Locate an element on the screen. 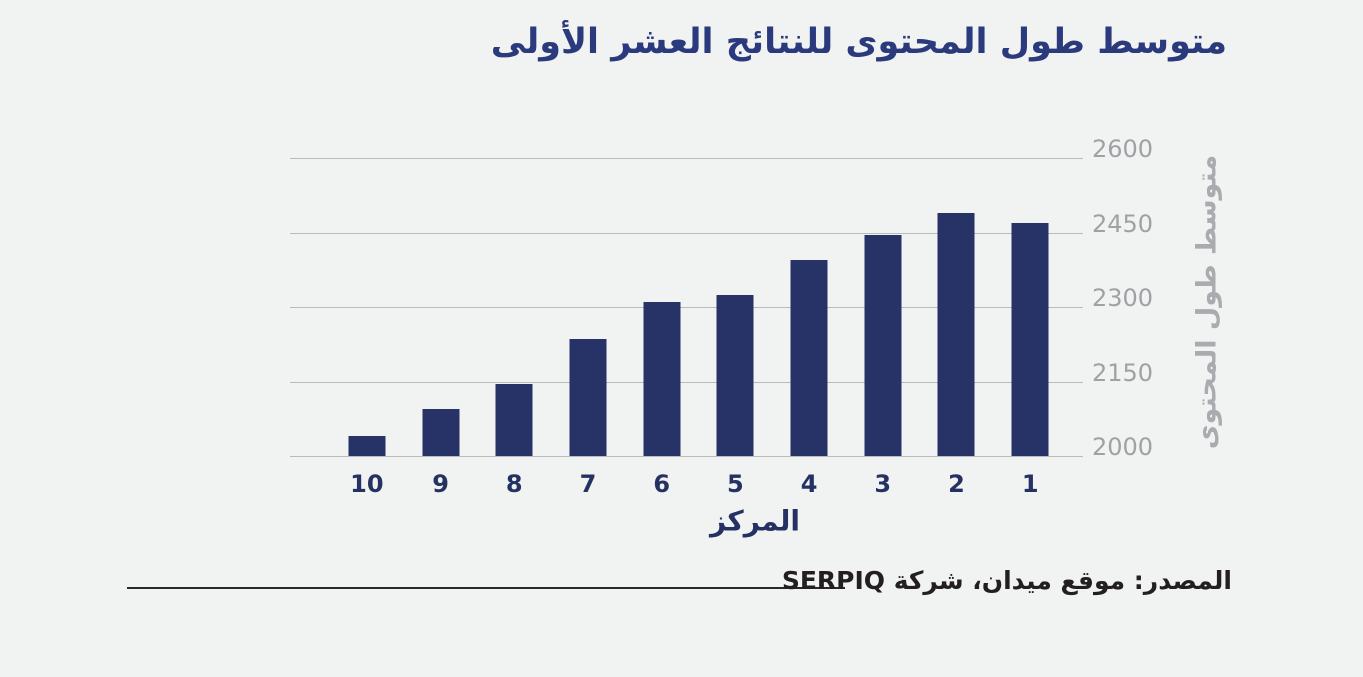 The width and height of the screenshot is (1363, 677). y-tick-label-2300: 2300 is located at coordinates (1123, 298).